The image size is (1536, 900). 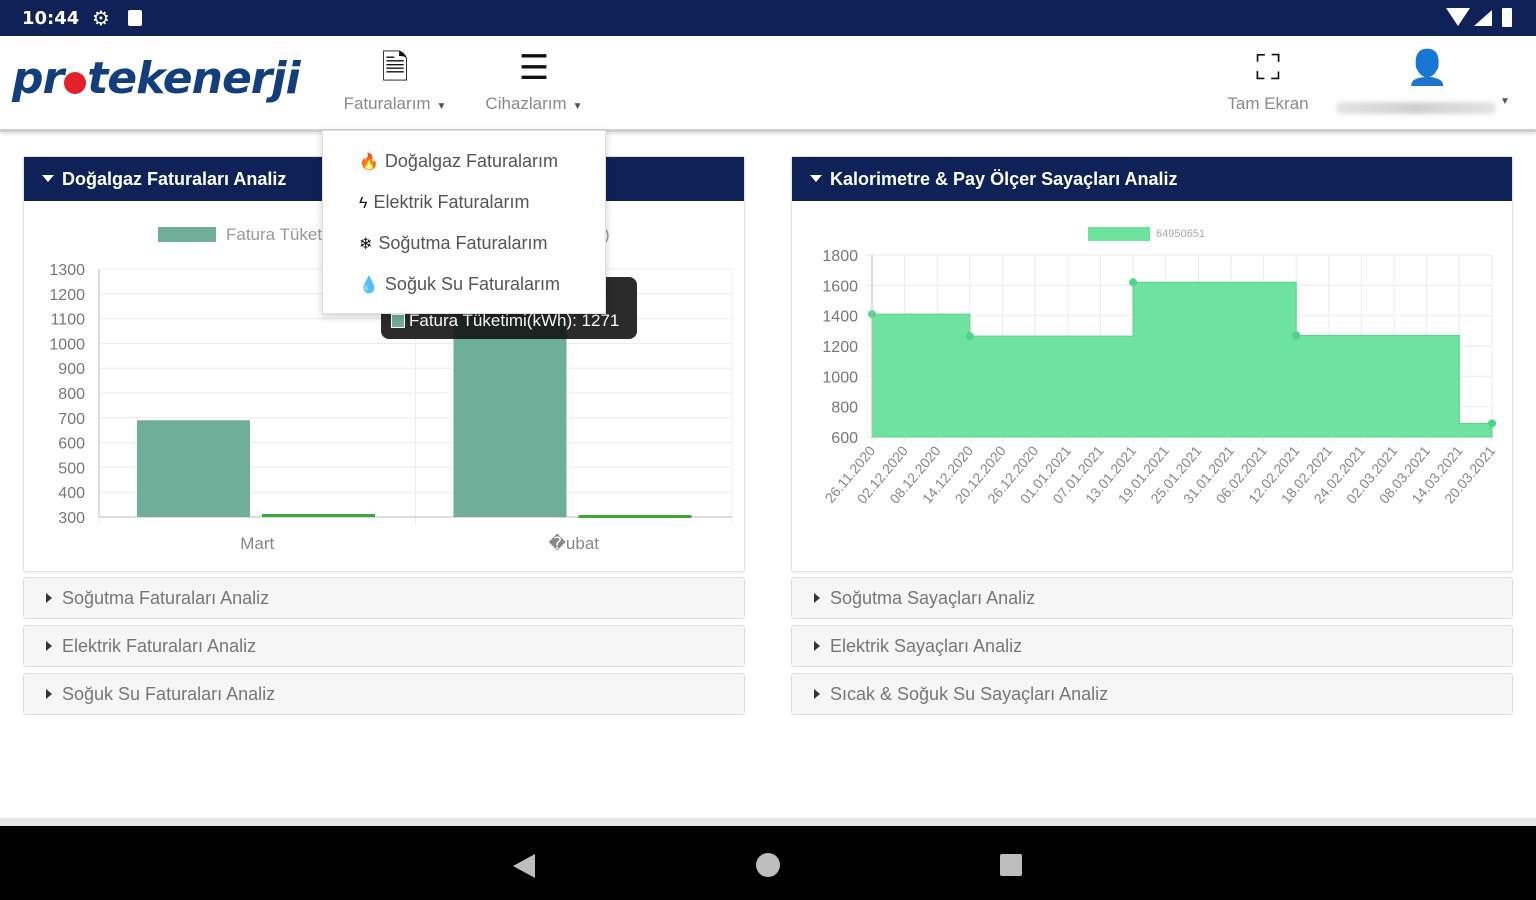 I want to click on nav-cihazlarim: ☰ Cihazlarım ▼, so click(x=534, y=82).